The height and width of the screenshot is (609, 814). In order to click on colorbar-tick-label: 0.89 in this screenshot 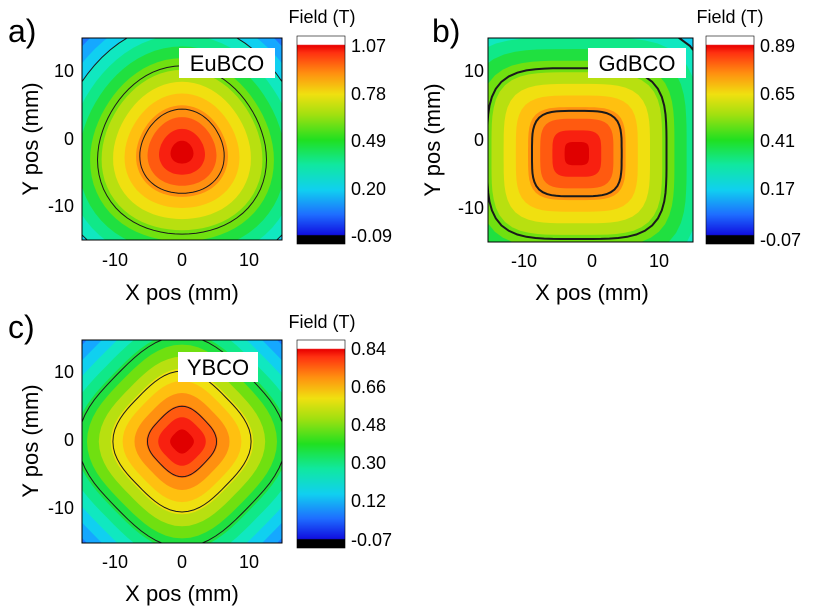, I will do `click(777, 46)`.